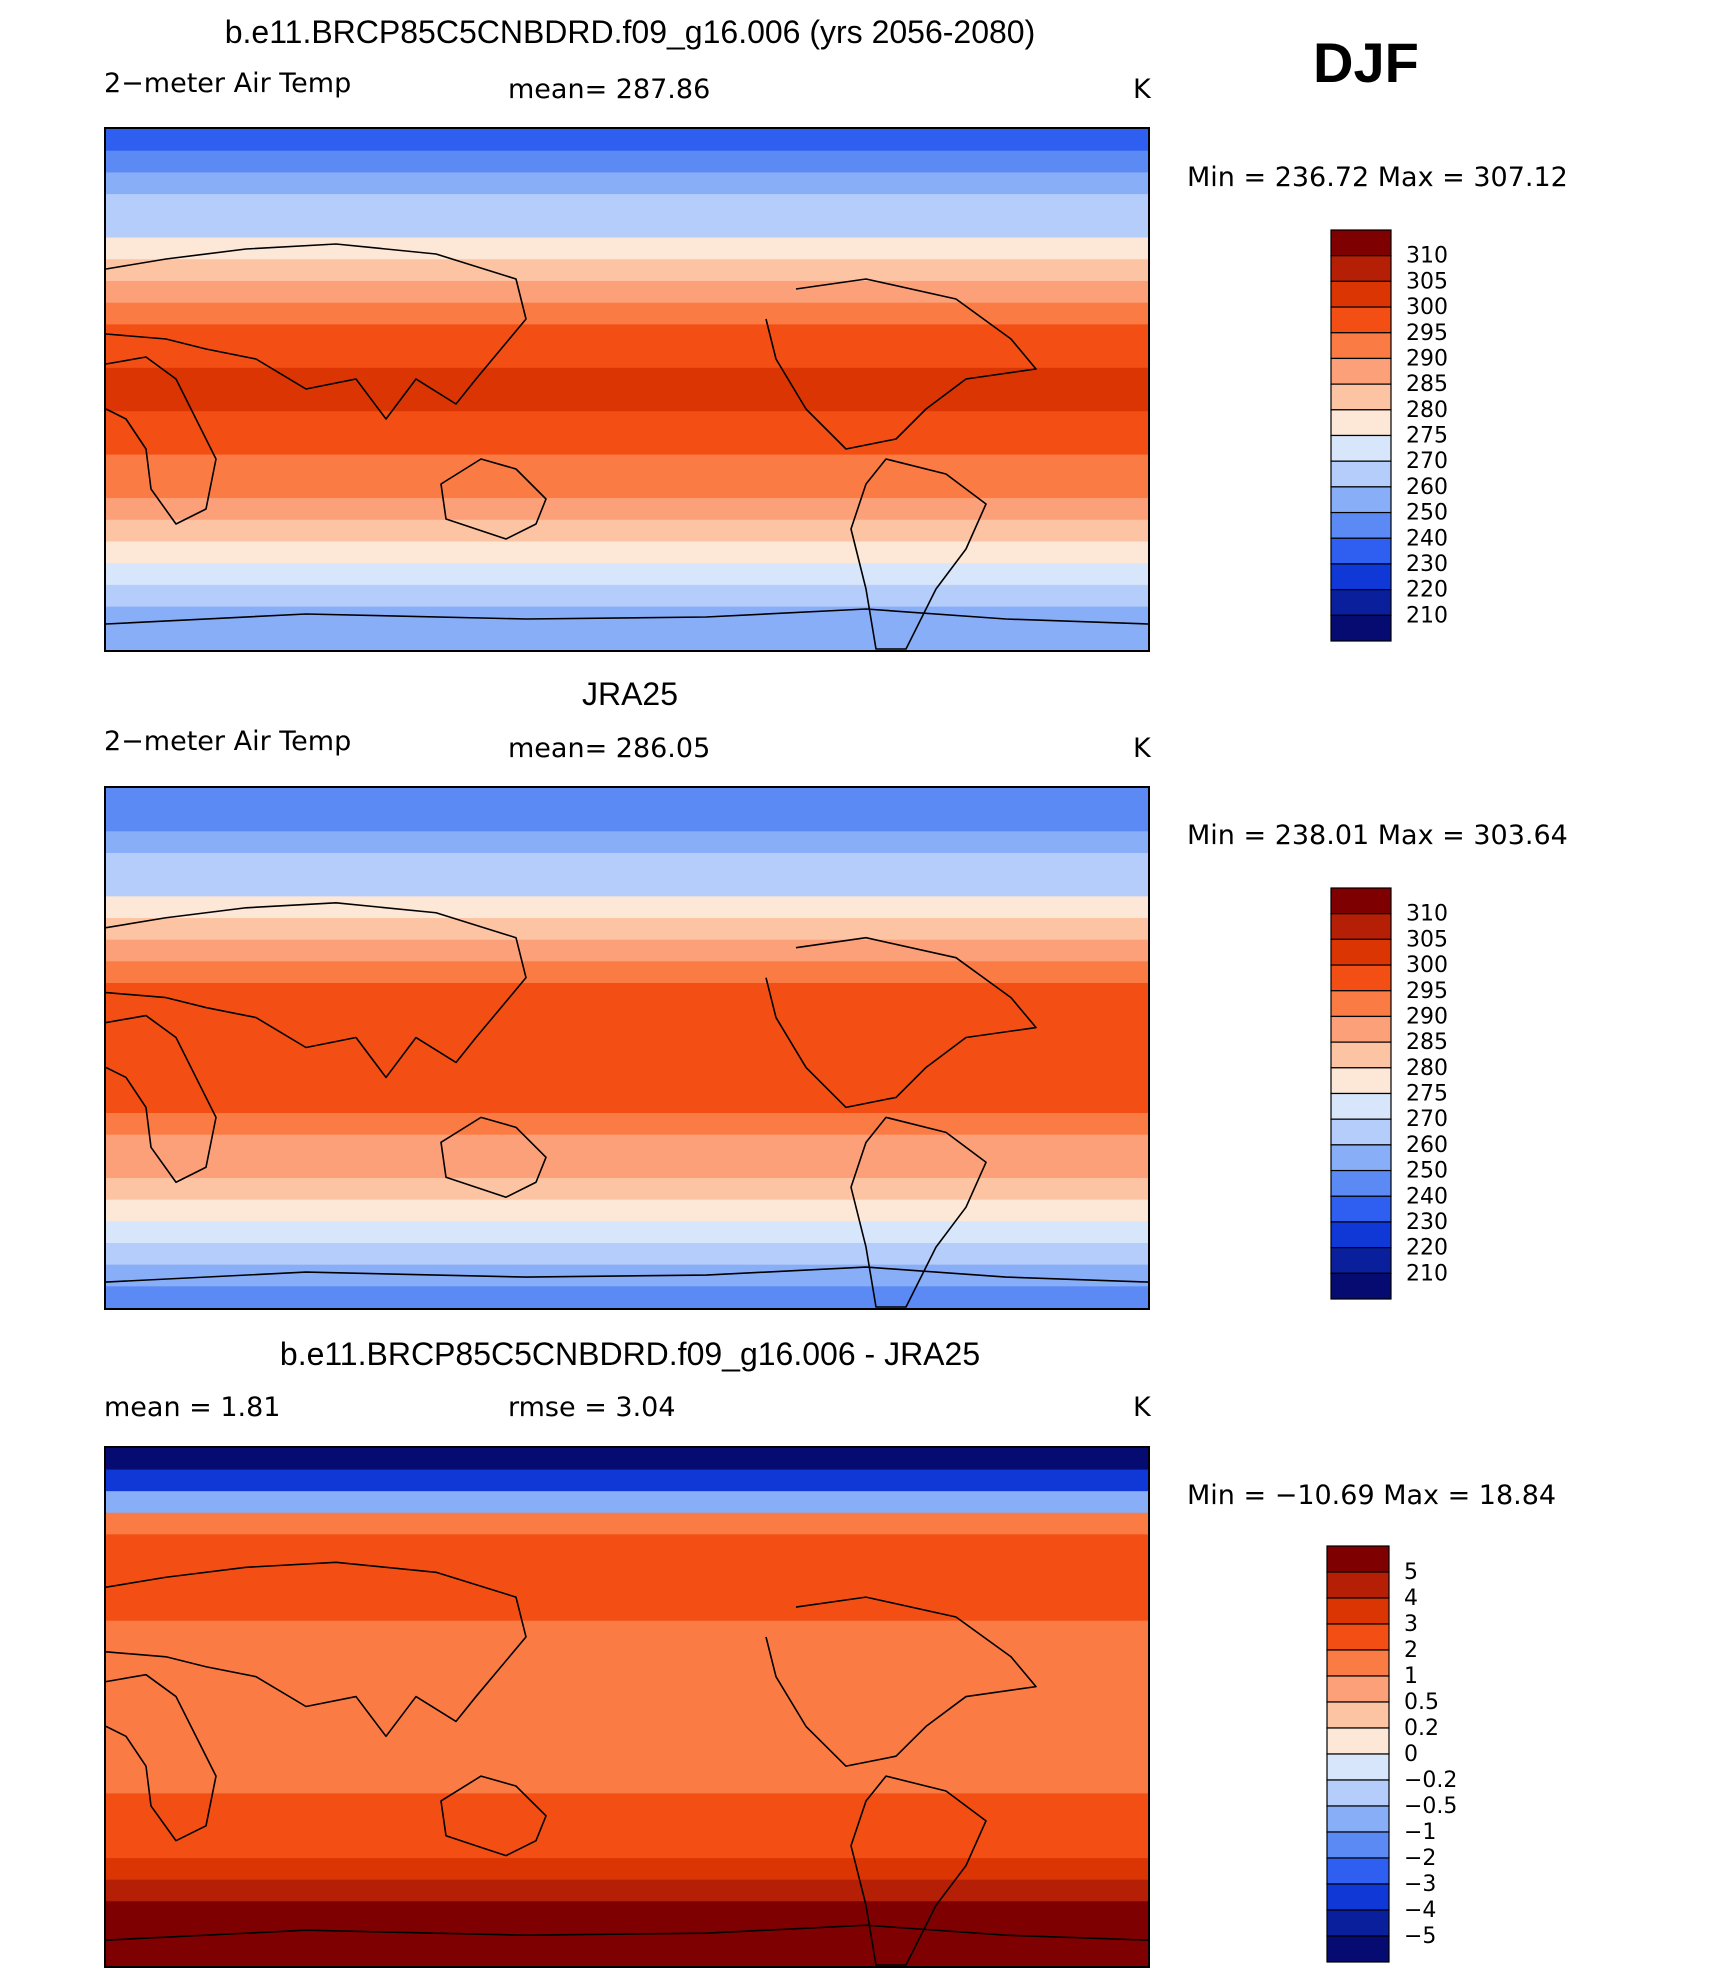 The image size is (1710, 1975). I want to click on minmax-label-obs: Min = 238.01 Max = 303.64, so click(1377, 835).